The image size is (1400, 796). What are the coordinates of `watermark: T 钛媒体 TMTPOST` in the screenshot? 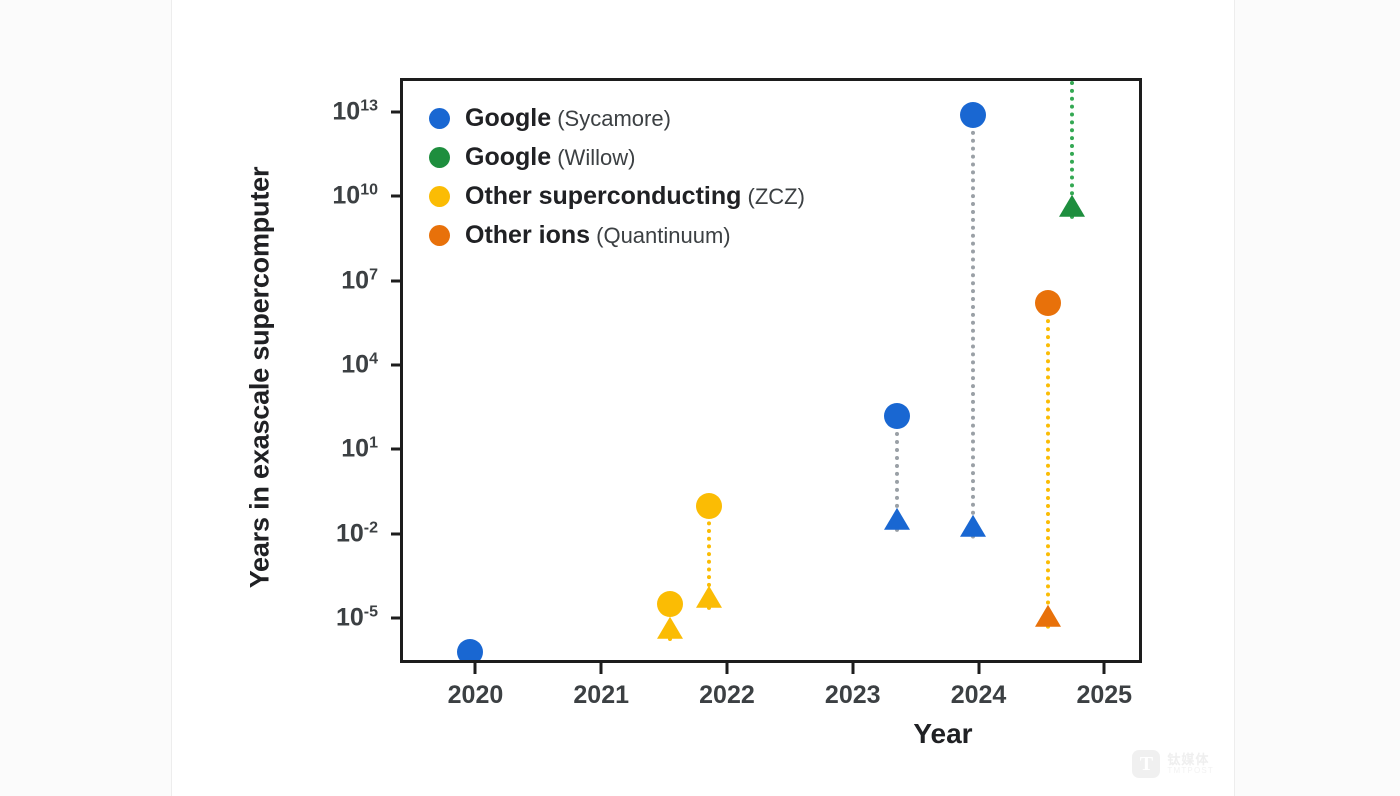 It's located at (1173, 764).